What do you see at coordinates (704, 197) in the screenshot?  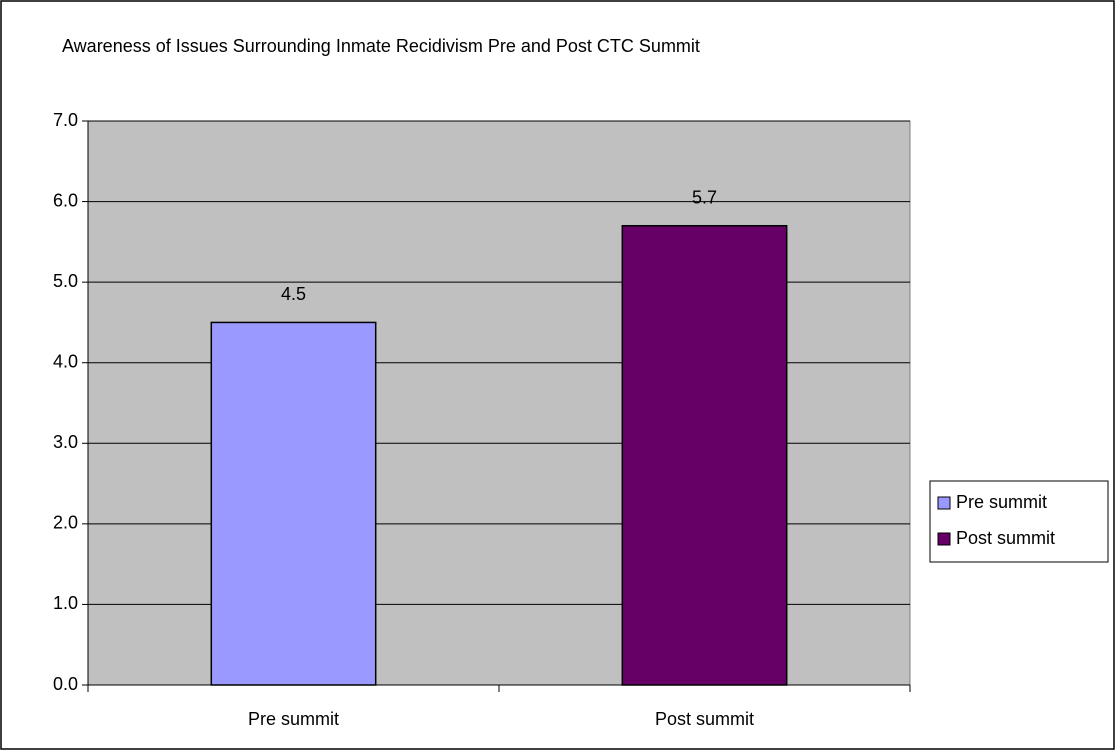 I see `data-label: 5.7` at bounding box center [704, 197].